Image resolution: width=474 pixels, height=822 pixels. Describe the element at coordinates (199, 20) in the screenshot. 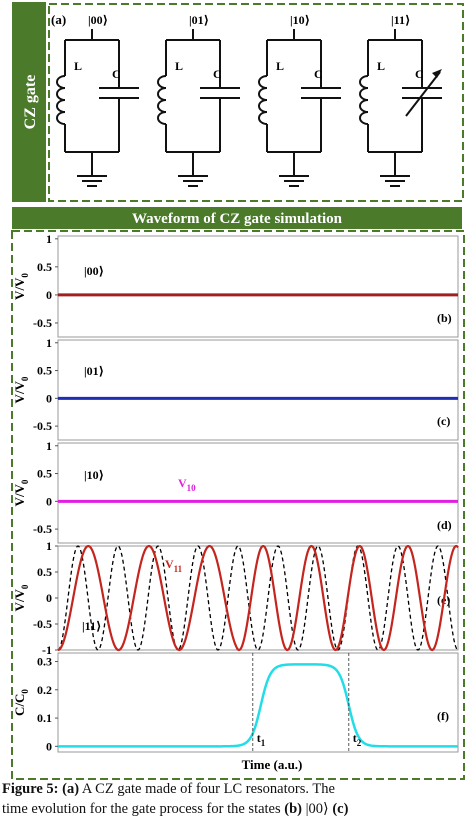

I see `circuit-state-label: |01⟩` at that location.